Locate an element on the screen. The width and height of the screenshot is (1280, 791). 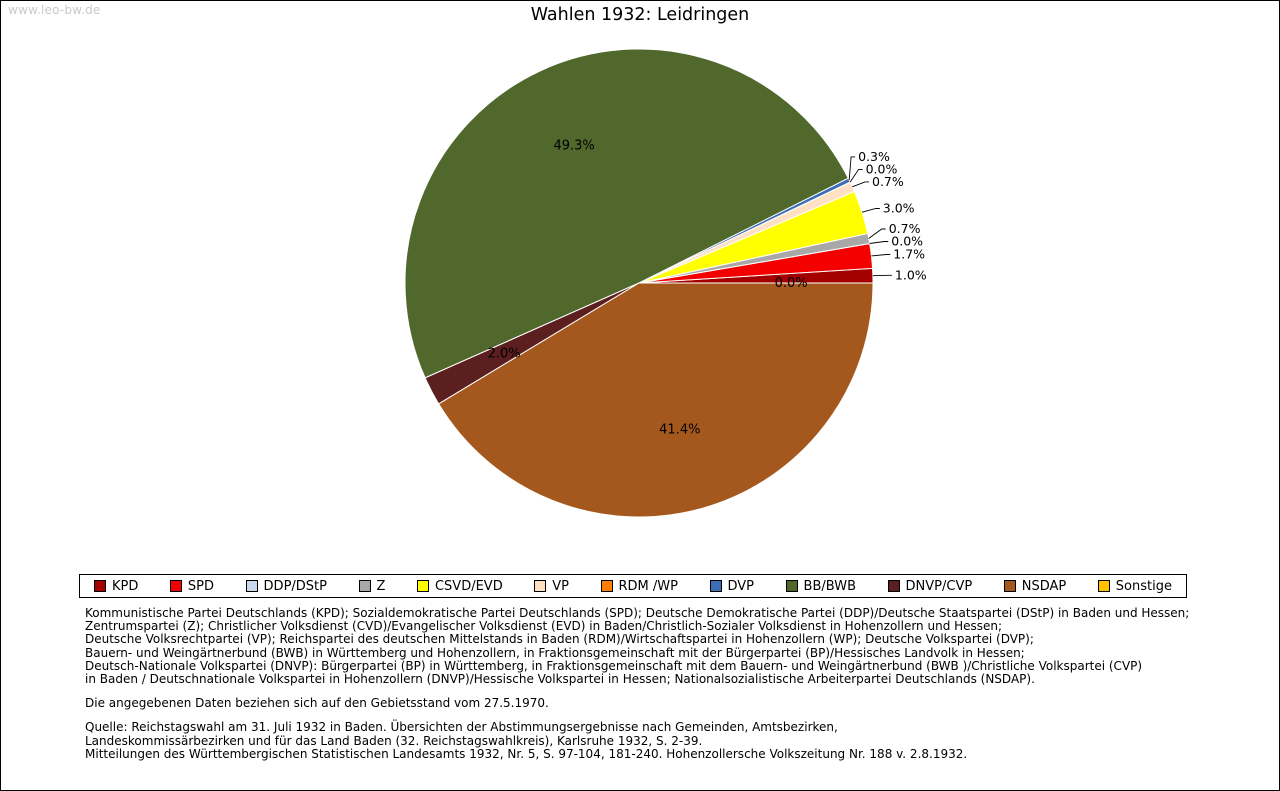
legend-item-bb-bwb: BB/BWB is located at coordinates (820, 586).